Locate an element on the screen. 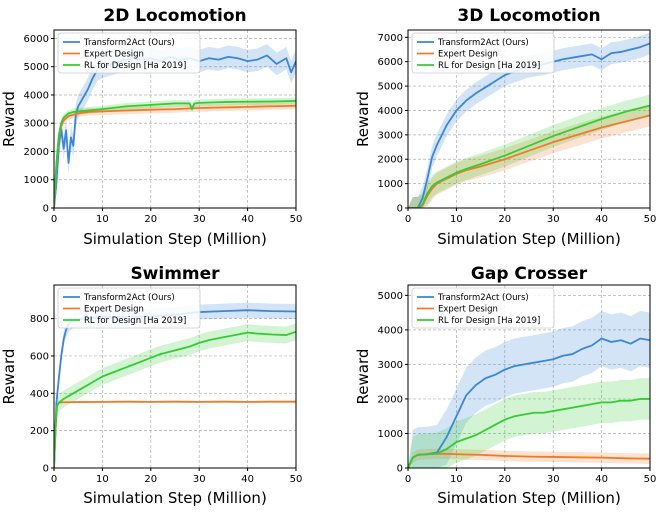 This screenshot has height=512, width=664. y-tick-label: 400 is located at coordinates (39, 394).